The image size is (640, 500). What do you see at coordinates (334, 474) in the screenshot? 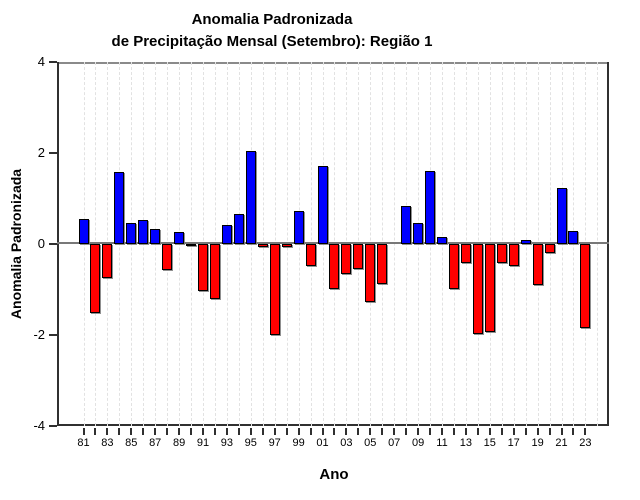
I see `x-axis-title: Ano` at bounding box center [334, 474].